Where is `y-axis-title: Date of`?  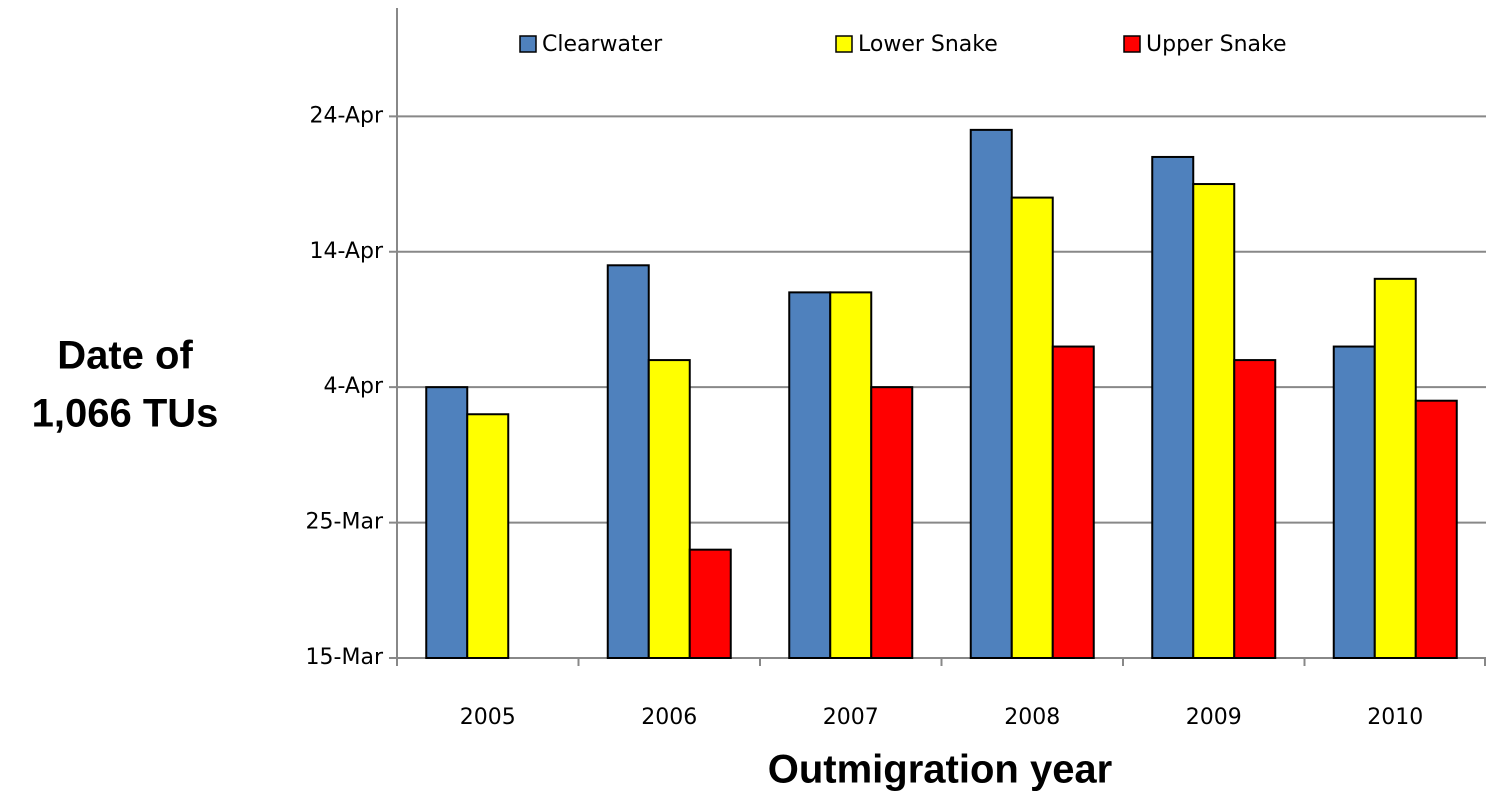 y-axis-title: Date of is located at coordinates (125, 356).